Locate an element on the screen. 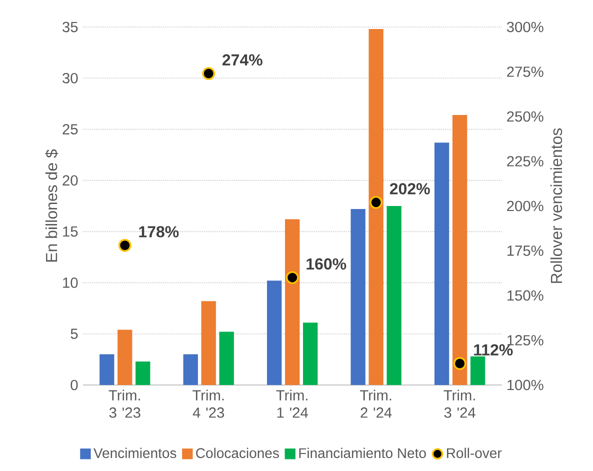 The width and height of the screenshot is (593, 471). legend-label: Colocaciones is located at coordinates (237, 453).